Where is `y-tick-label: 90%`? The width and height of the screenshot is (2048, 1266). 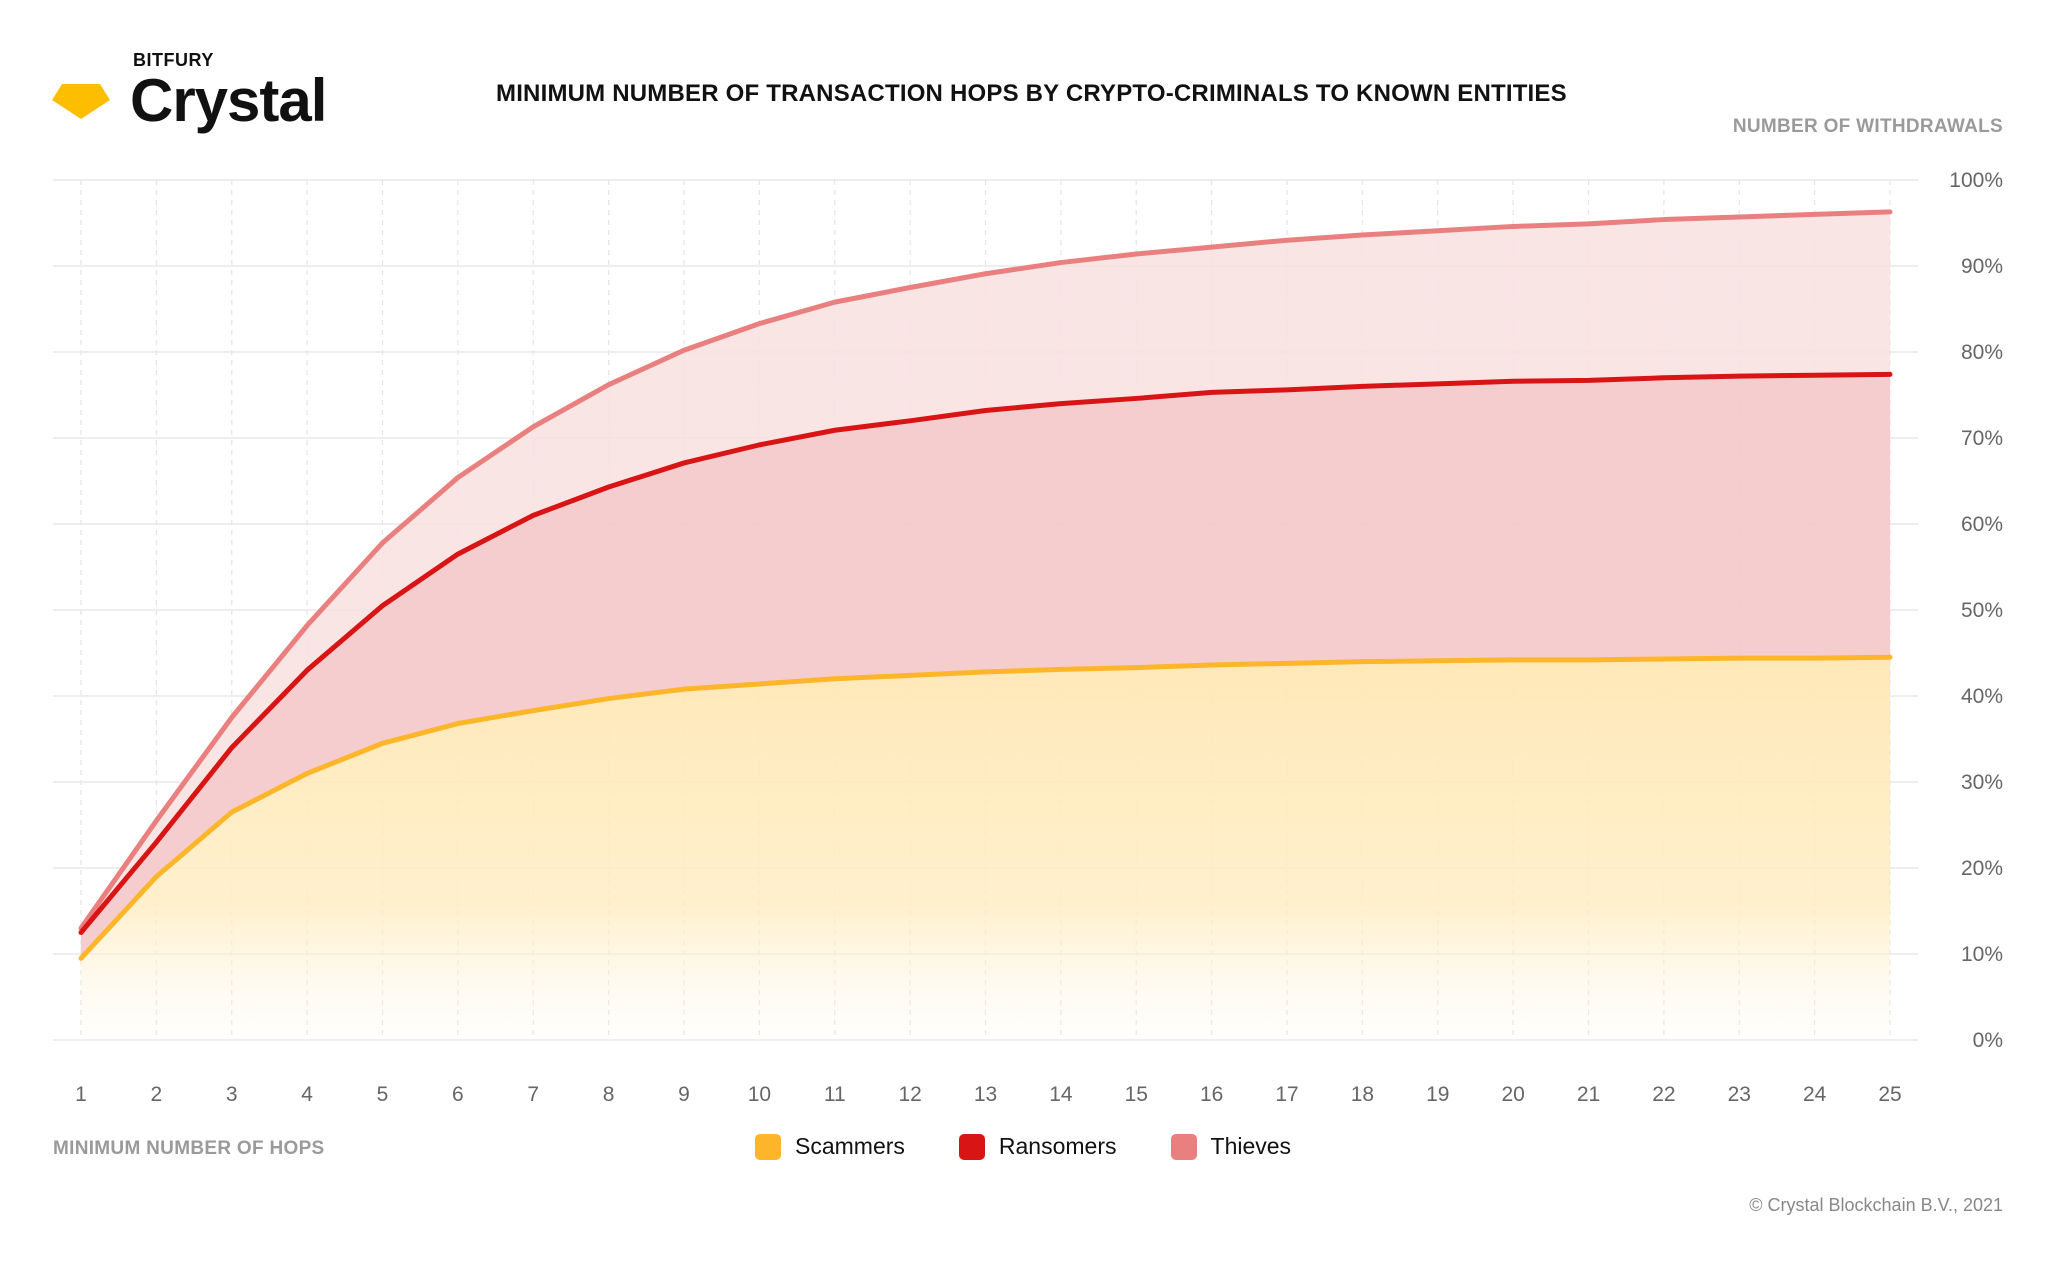 y-tick-label: 90% is located at coordinates (1982, 266).